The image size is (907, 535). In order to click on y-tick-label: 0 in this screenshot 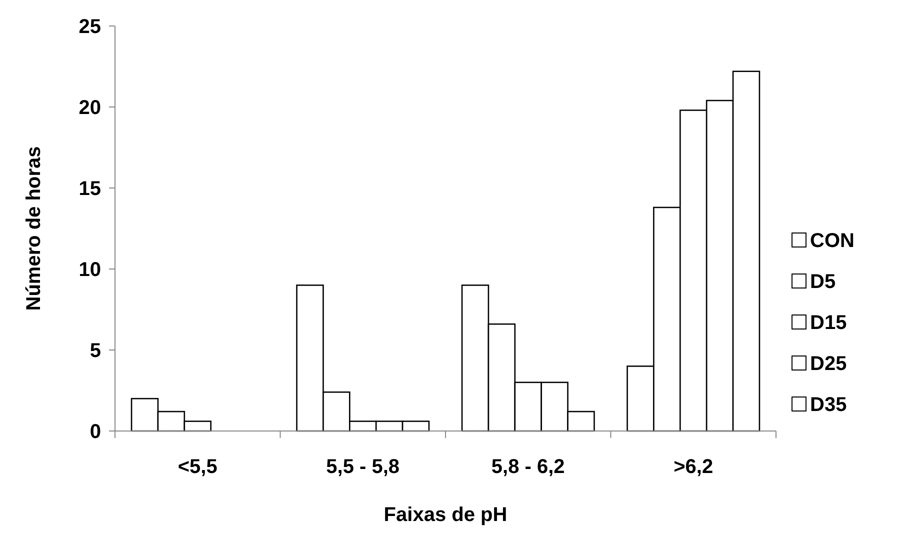, I will do `click(95, 432)`.